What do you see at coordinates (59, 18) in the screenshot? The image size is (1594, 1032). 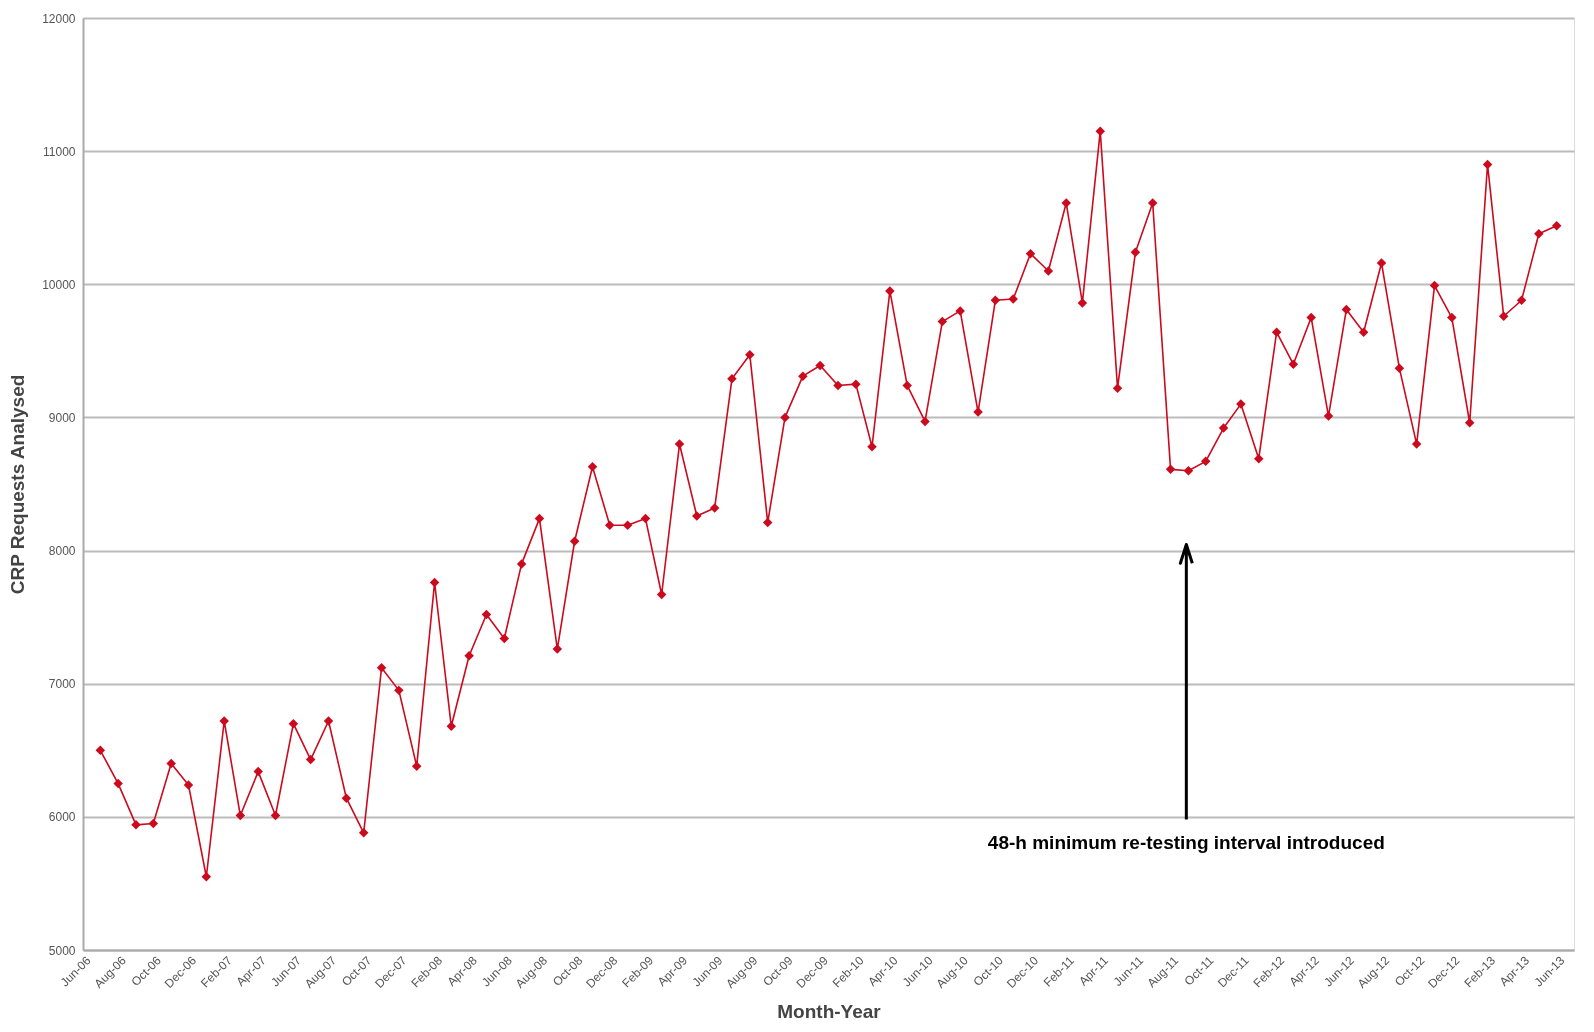 I see `y-tick-label: 12000` at bounding box center [59, 18].